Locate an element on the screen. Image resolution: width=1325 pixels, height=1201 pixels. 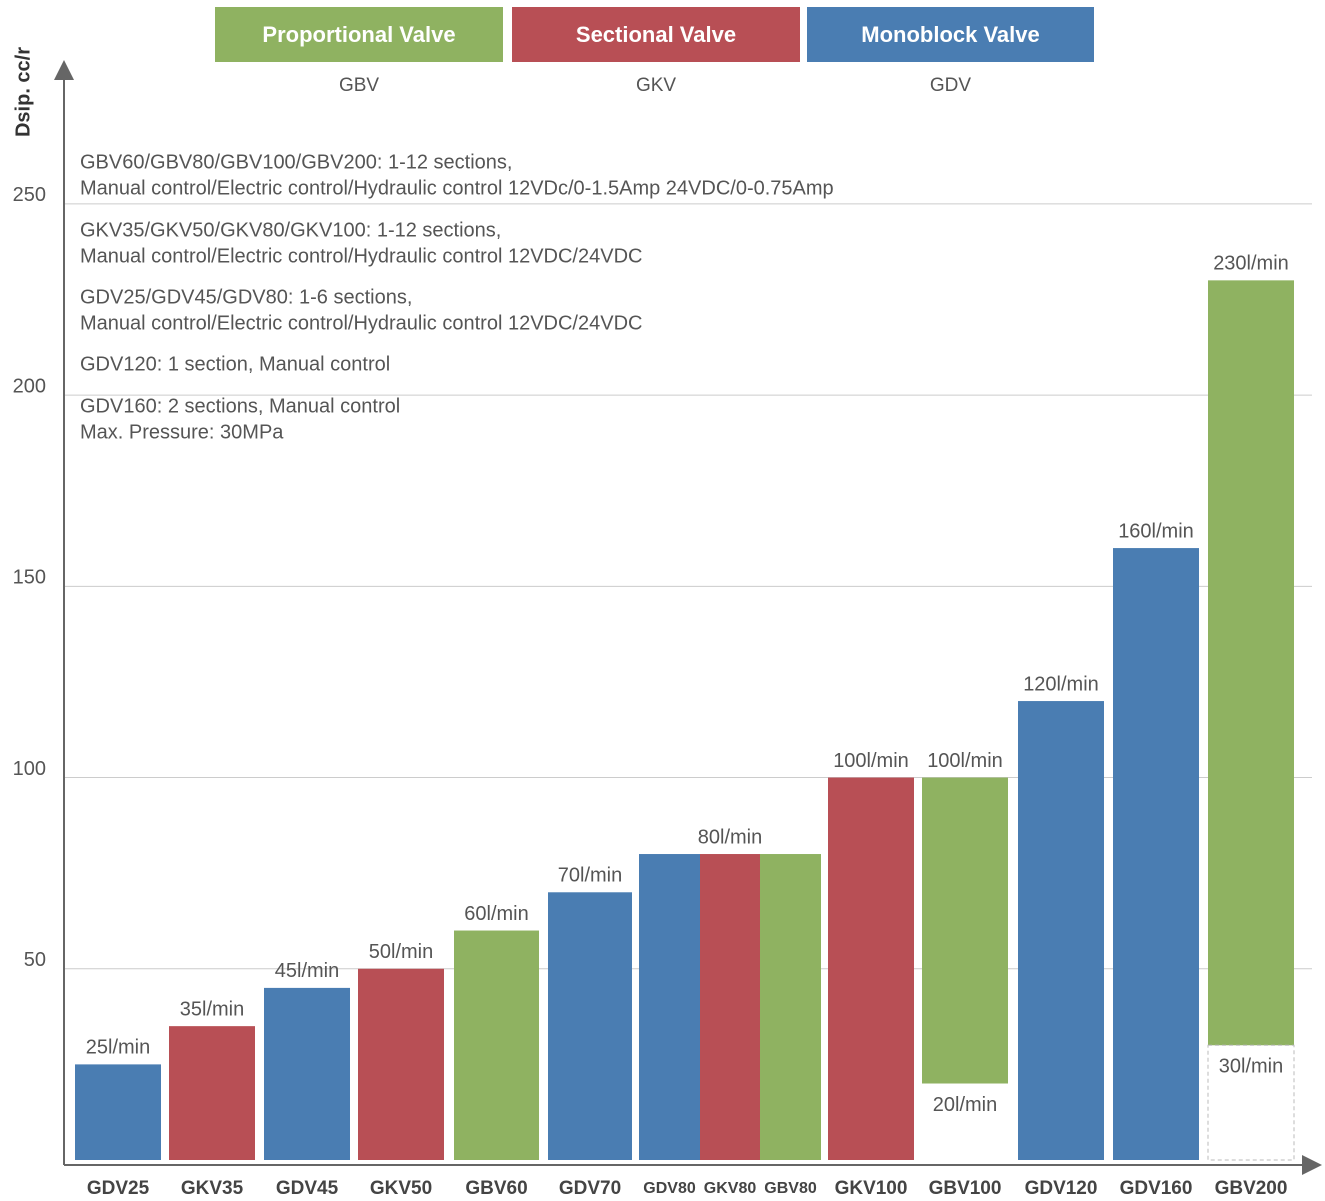
legend-code: GBV is located at coordinates (359, 85).